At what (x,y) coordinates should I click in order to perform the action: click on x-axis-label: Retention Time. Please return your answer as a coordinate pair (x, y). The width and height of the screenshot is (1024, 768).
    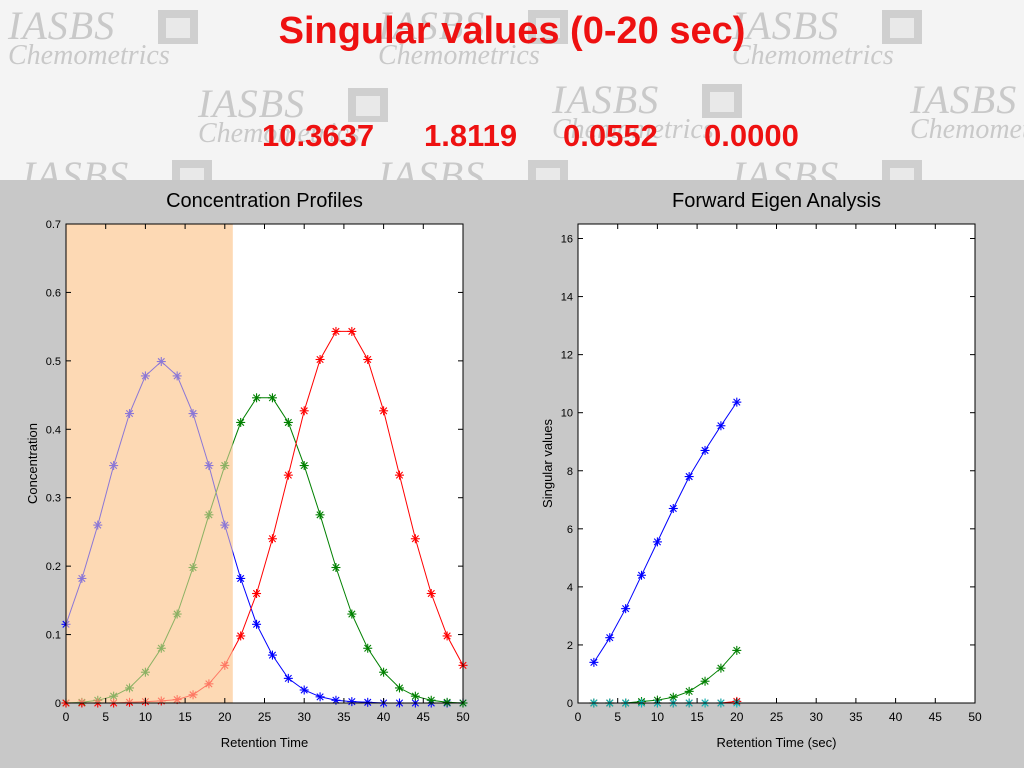
    Looking at the image, I should click on (264, 742).